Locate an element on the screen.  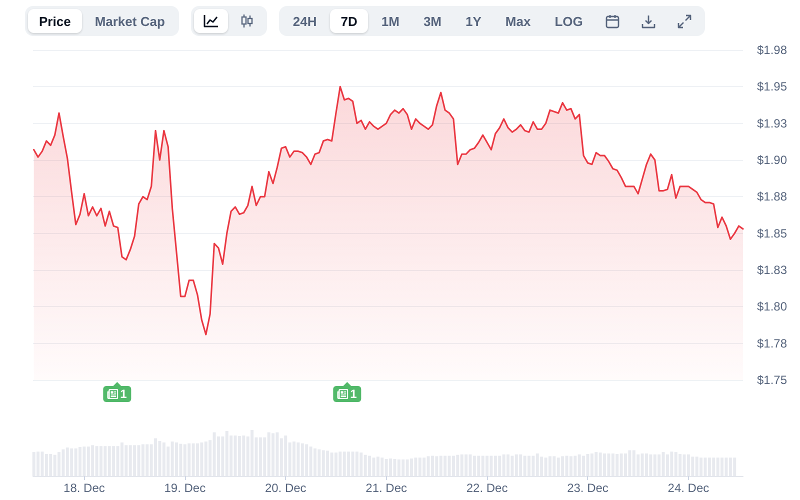
y-tick-label: $1.98 is located at coordinates (772, 50).